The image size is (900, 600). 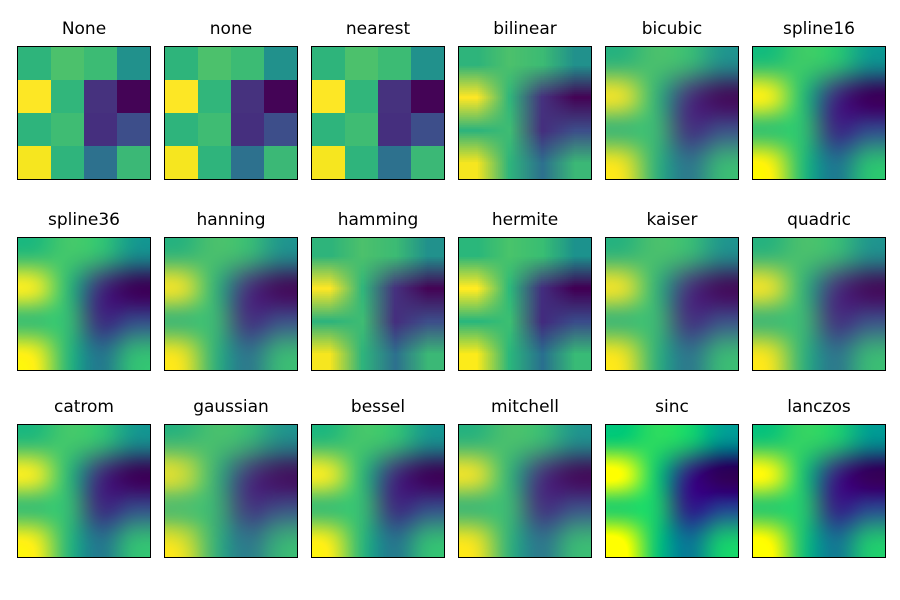 I want to click on subplot-4-bicubic: bicubic, so click(x=672, y=99).